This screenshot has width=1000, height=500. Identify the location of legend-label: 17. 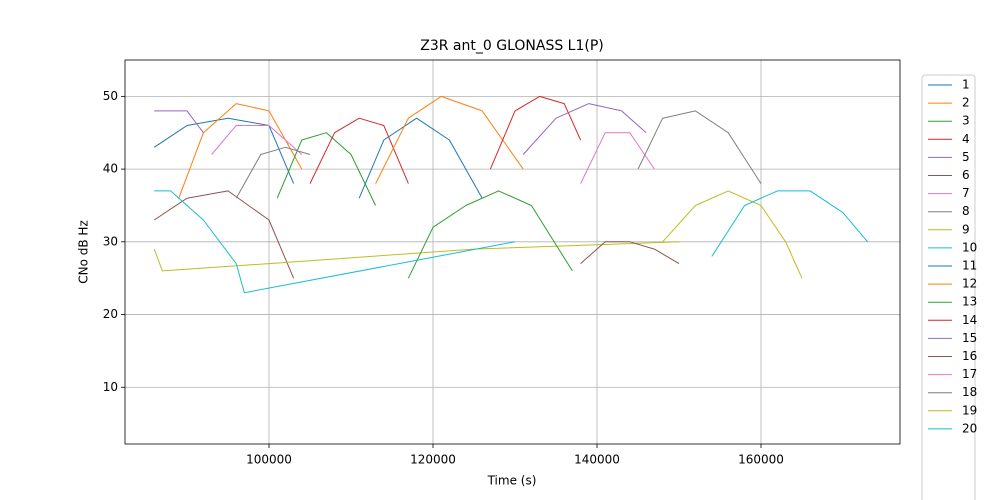
(969, 374).